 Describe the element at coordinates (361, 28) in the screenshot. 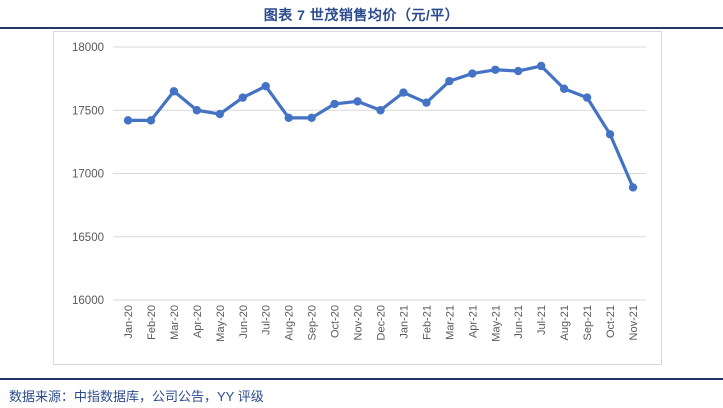

I see `title-divider` at that location.